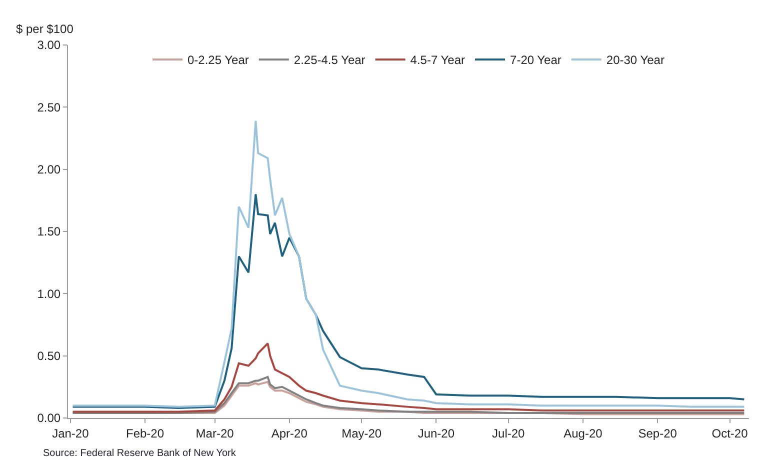  Describe the element at coordinates (409, 377) in the screenshot. I see `line-series` at that location.